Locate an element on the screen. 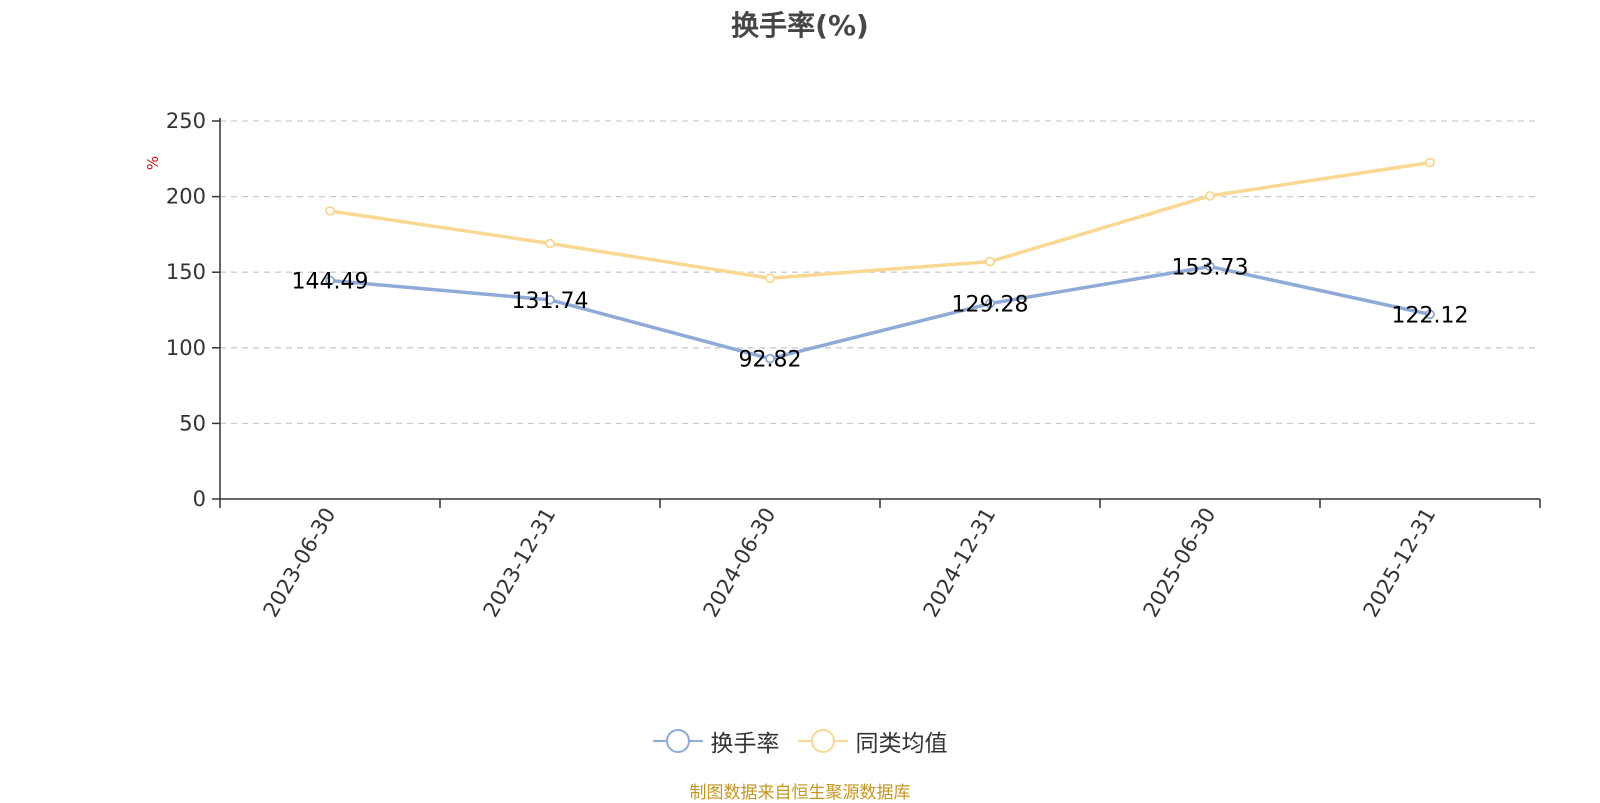 The image size is (1600, 803). data-label: 153.73 is located at coordinates (1210, 268).